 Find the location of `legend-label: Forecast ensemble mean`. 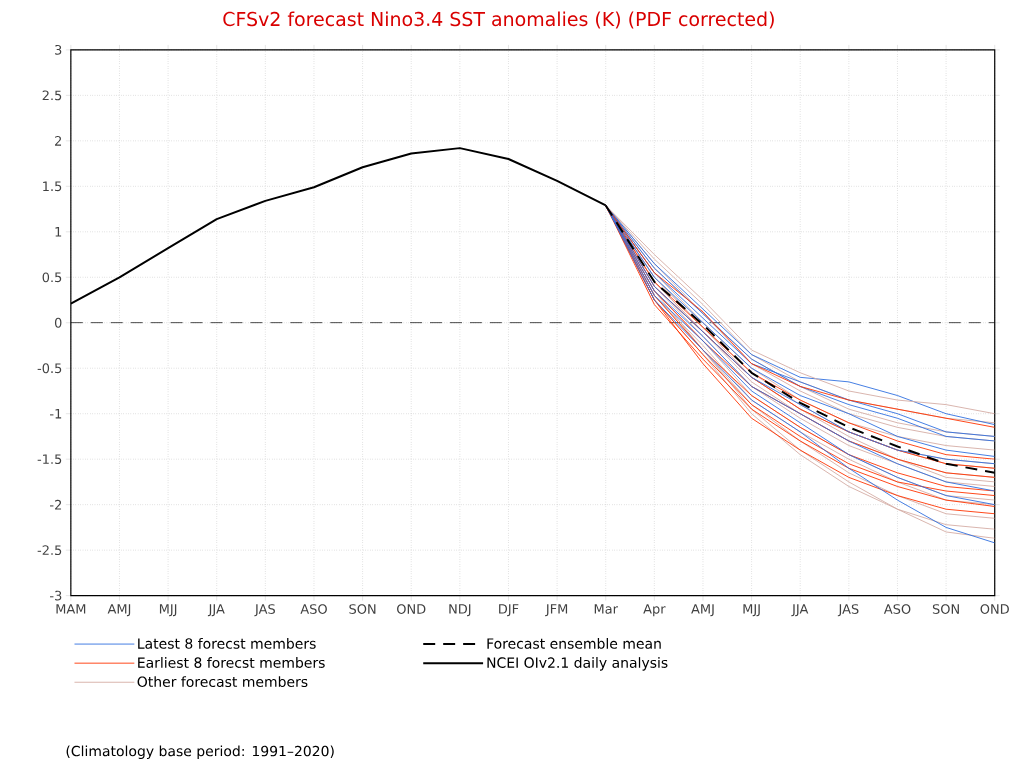

legend-label: Forecast ensemble mean is located at coordinates (574, 643).